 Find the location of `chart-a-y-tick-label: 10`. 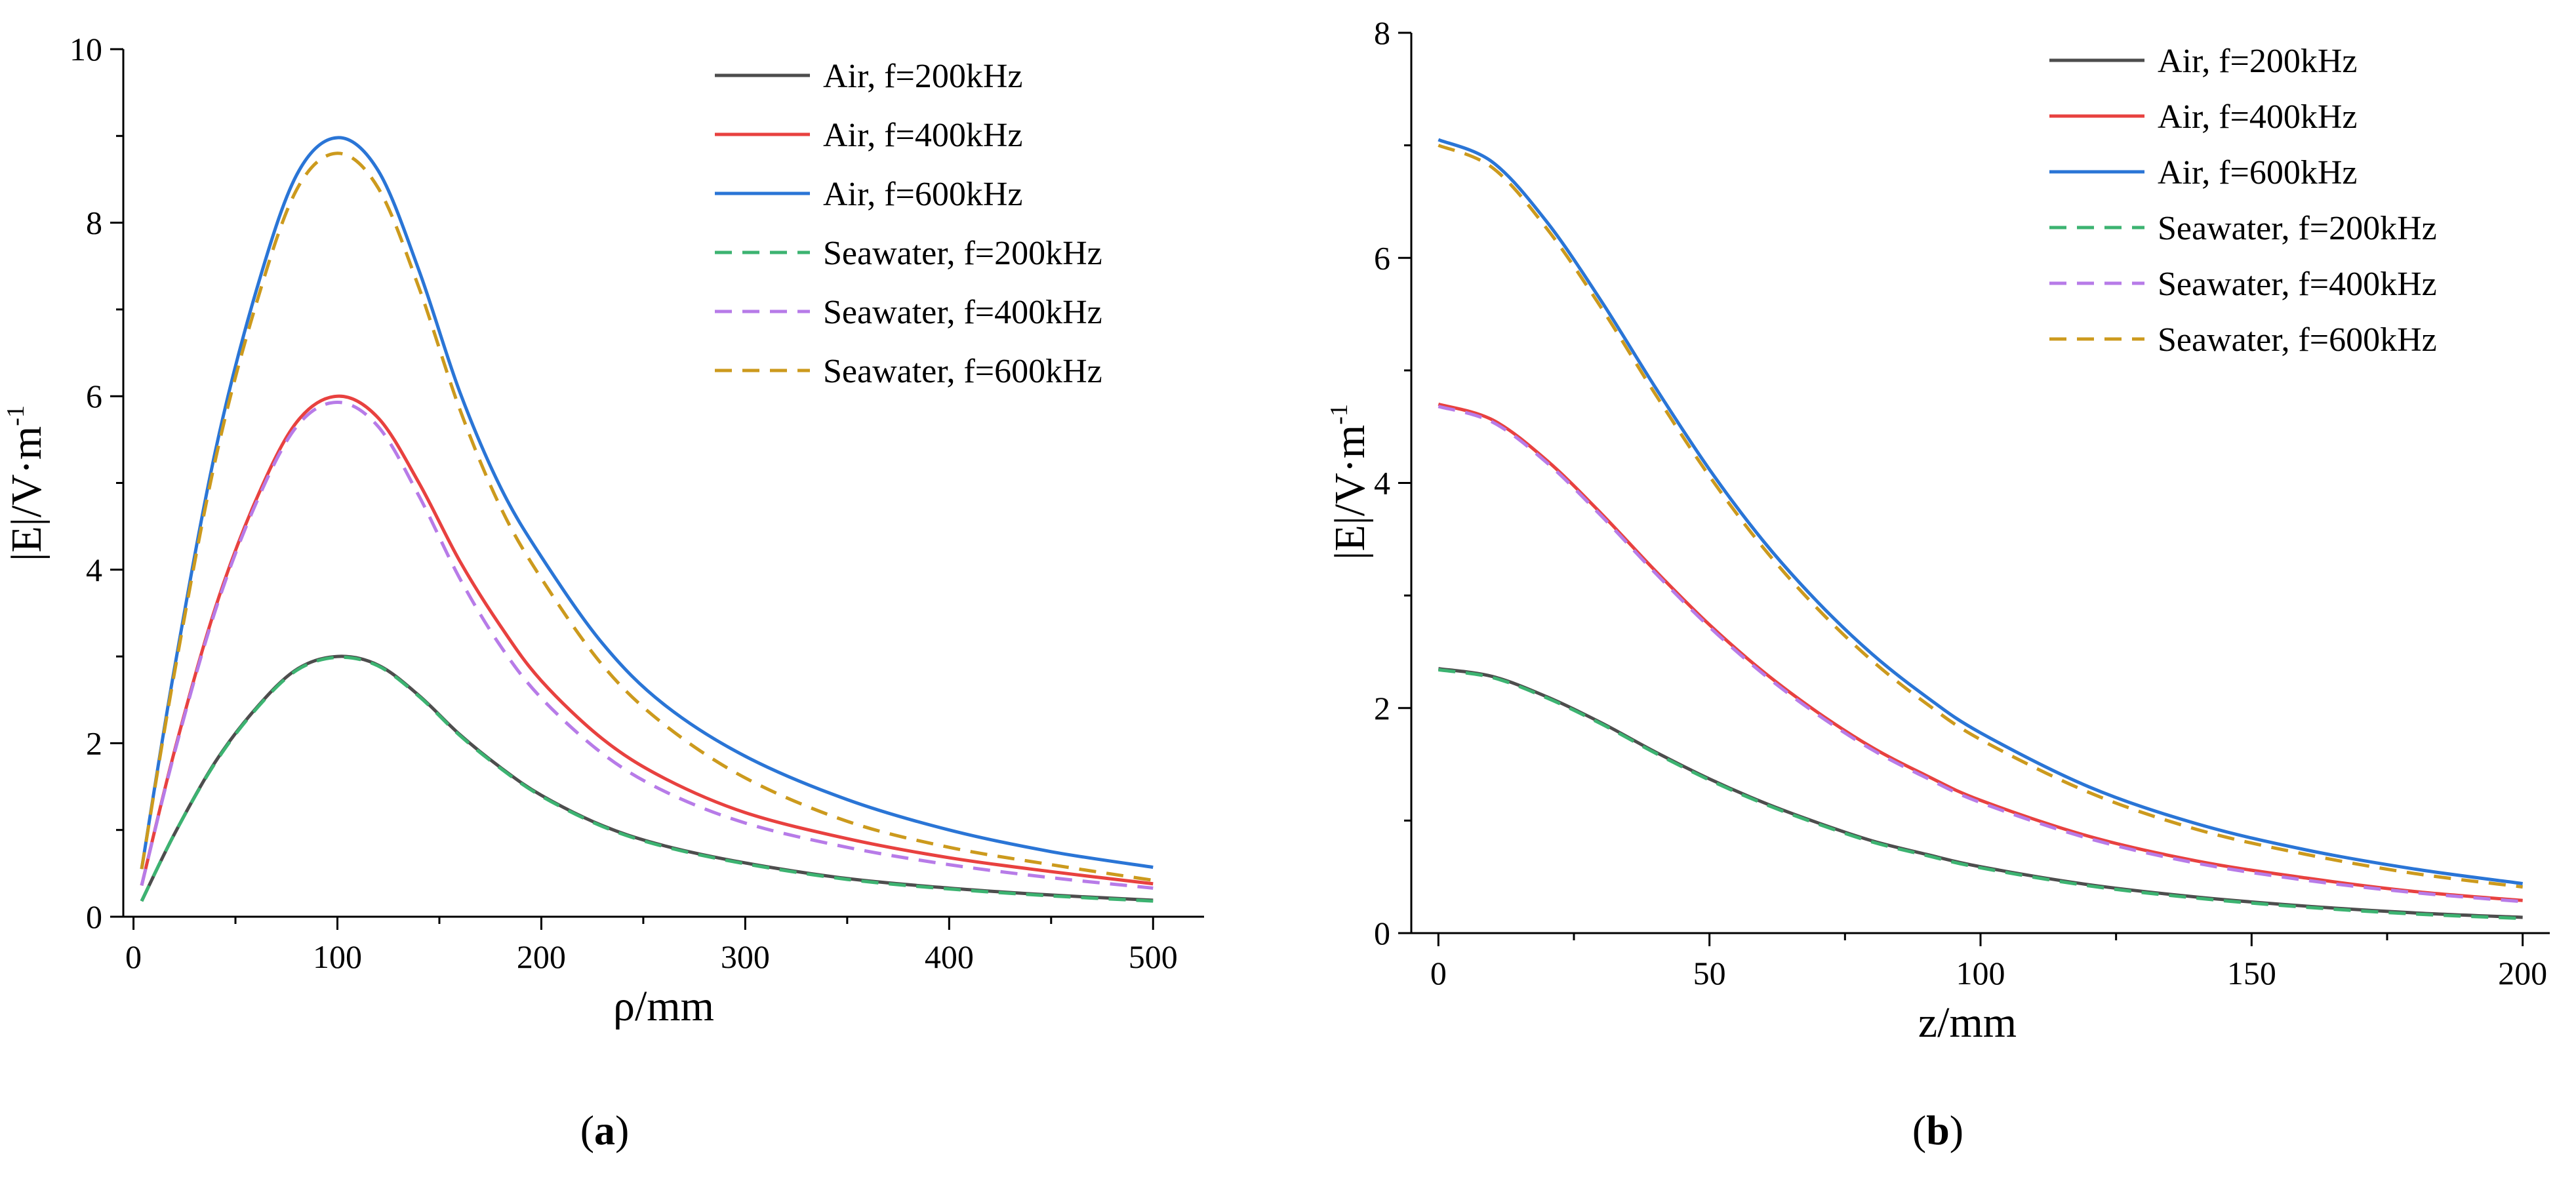

chart-a-y-tick-label: 10 is located at coordinates (86, 49).